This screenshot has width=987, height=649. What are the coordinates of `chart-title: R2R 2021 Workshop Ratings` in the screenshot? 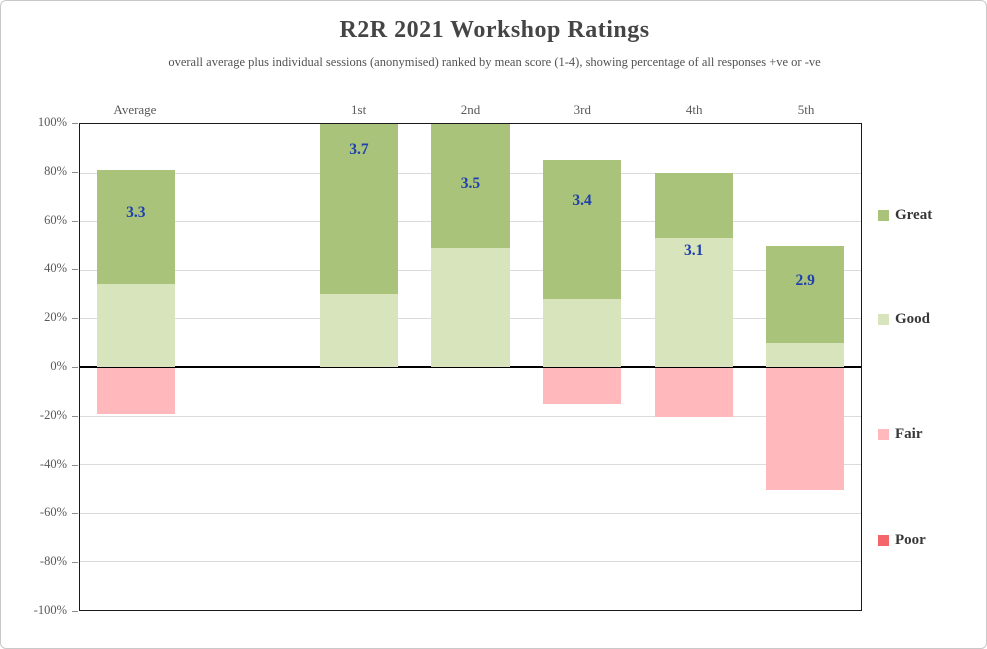 It's located at (494, 30).